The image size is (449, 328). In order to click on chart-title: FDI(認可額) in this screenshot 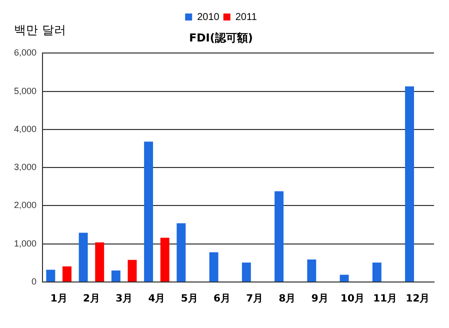, I will do `click(221, 37)`.